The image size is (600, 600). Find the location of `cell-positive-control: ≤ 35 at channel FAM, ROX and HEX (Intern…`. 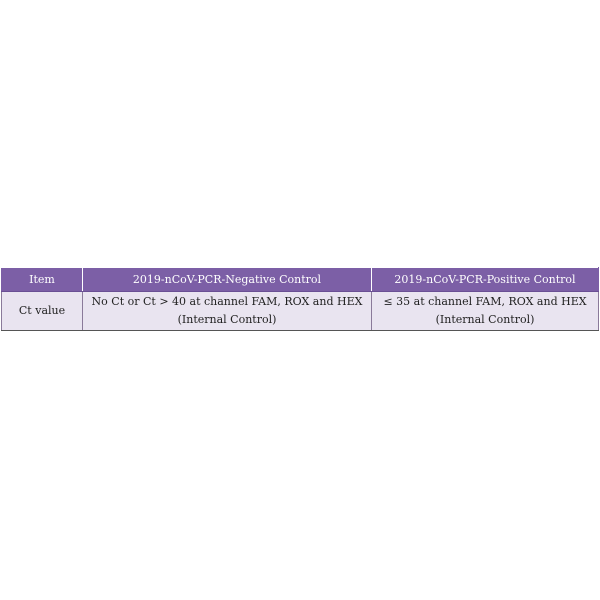

cell-positive-control: ≤ 35 at channel FAM, ROX and HEX (Intern… is located at coordinates (485, 311).